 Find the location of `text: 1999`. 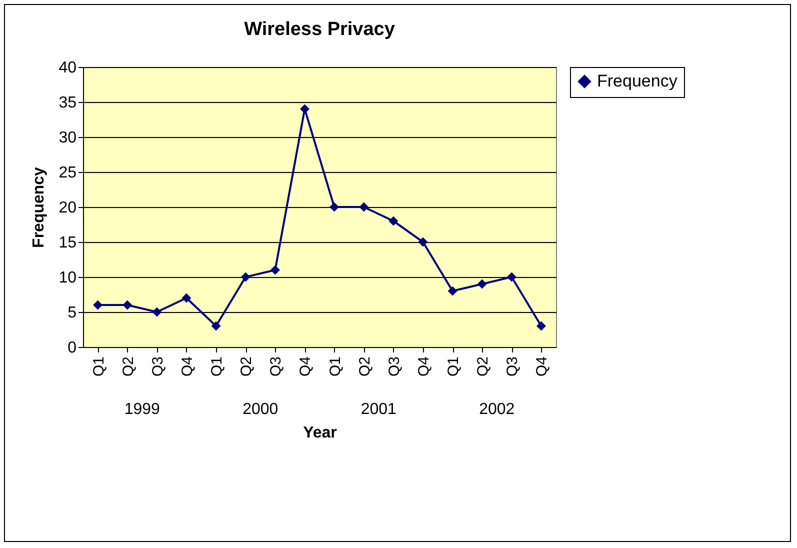

text: 1999 is located at coordinates (142, 409).